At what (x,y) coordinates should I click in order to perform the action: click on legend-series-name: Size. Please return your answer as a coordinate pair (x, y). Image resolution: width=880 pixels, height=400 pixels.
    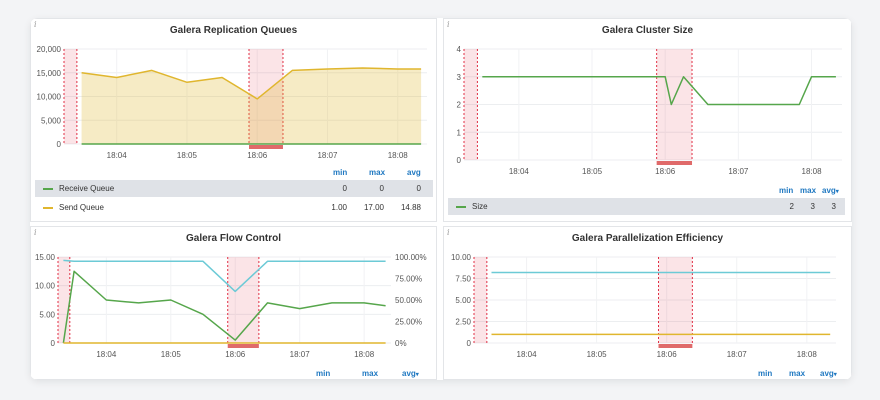
    Looking at the image, I should click on (480, 206).